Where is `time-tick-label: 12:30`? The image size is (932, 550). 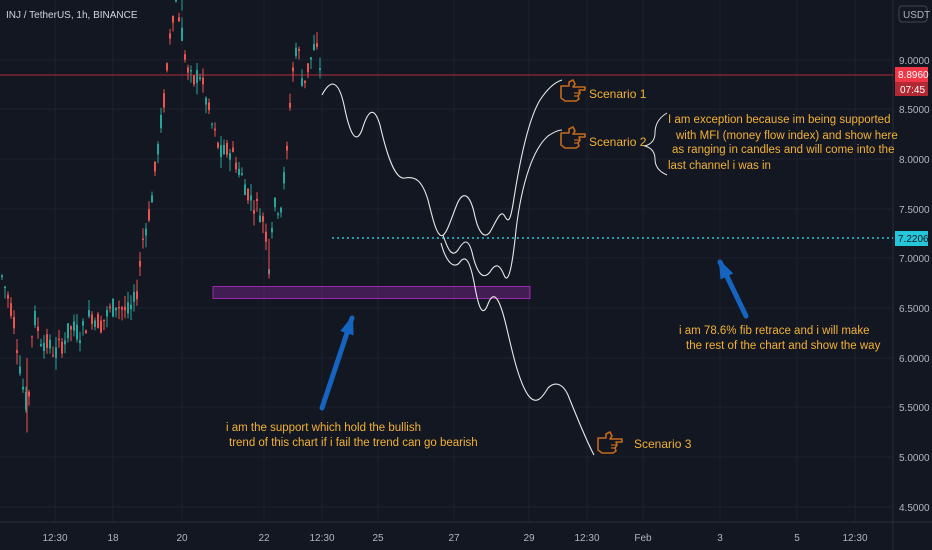 time-tick-label: 12:30 is located at coordinates (854, 538).